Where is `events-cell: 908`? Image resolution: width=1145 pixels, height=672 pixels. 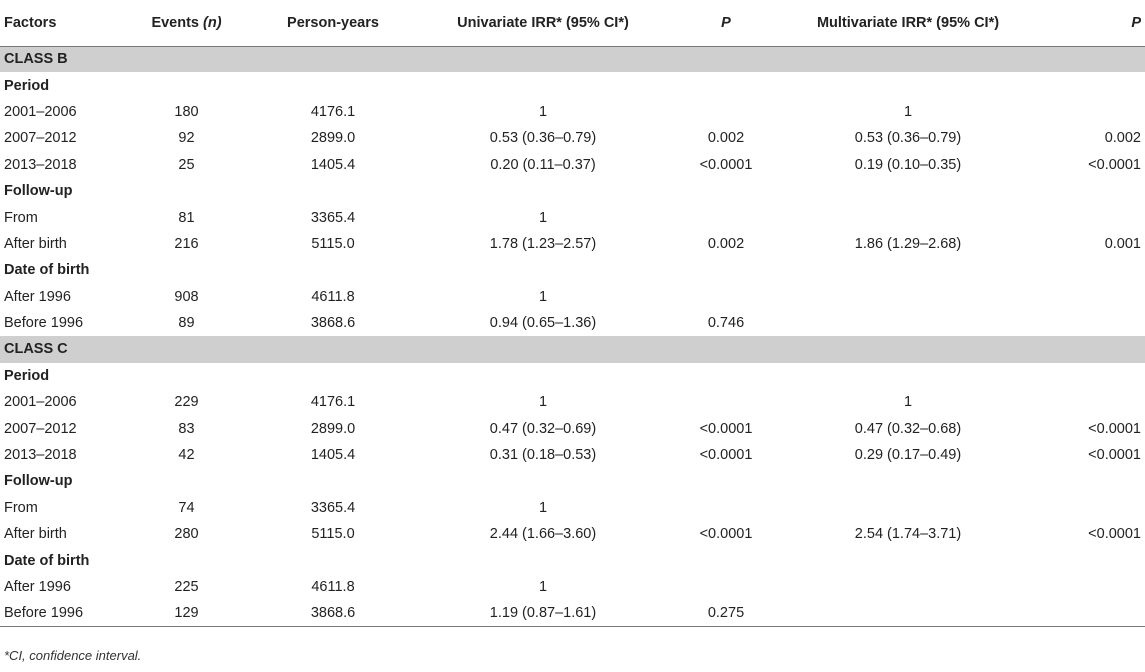
events-cell: 908 is located at coordinates (186, 296).